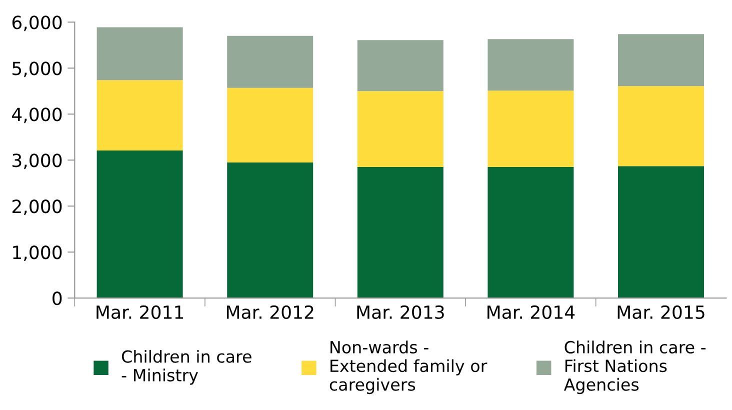 Image resolution: width=732 pixels, height=410 pixels. What do you see at coordinates (400, 312) in the screenshot?
I see `x-tick-label: Mar. 2013` at bounding box center [400, 312].